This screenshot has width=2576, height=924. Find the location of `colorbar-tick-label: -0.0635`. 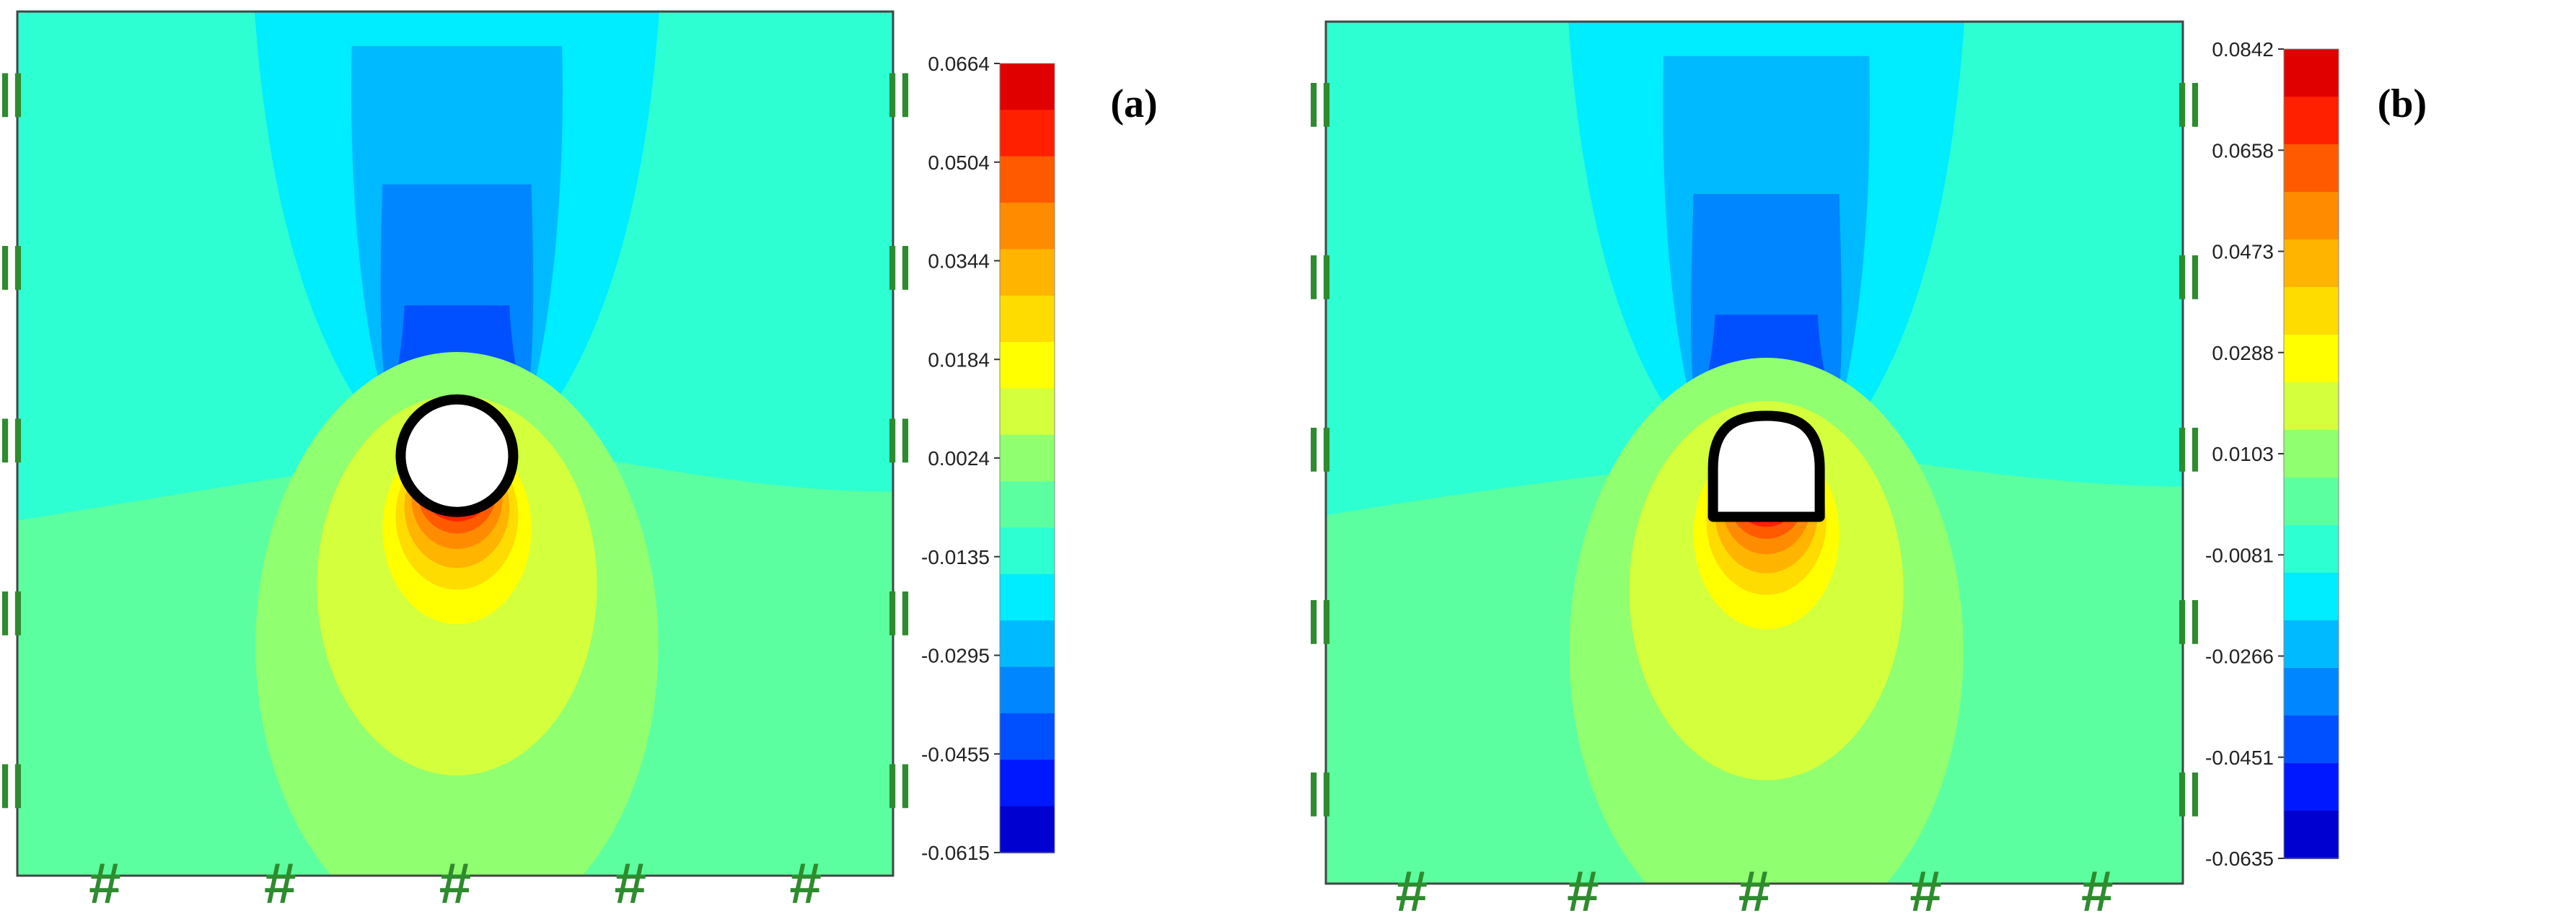

colorbar-tick-label: -0.0635 is located at coordinates (2239, 859).